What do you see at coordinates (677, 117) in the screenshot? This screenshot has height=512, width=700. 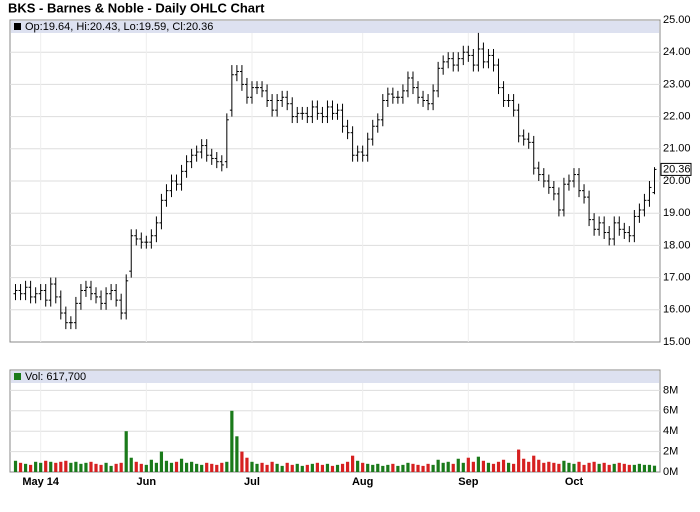 I see `y-tick-label: 22.00` at bounding box center [677, 117].